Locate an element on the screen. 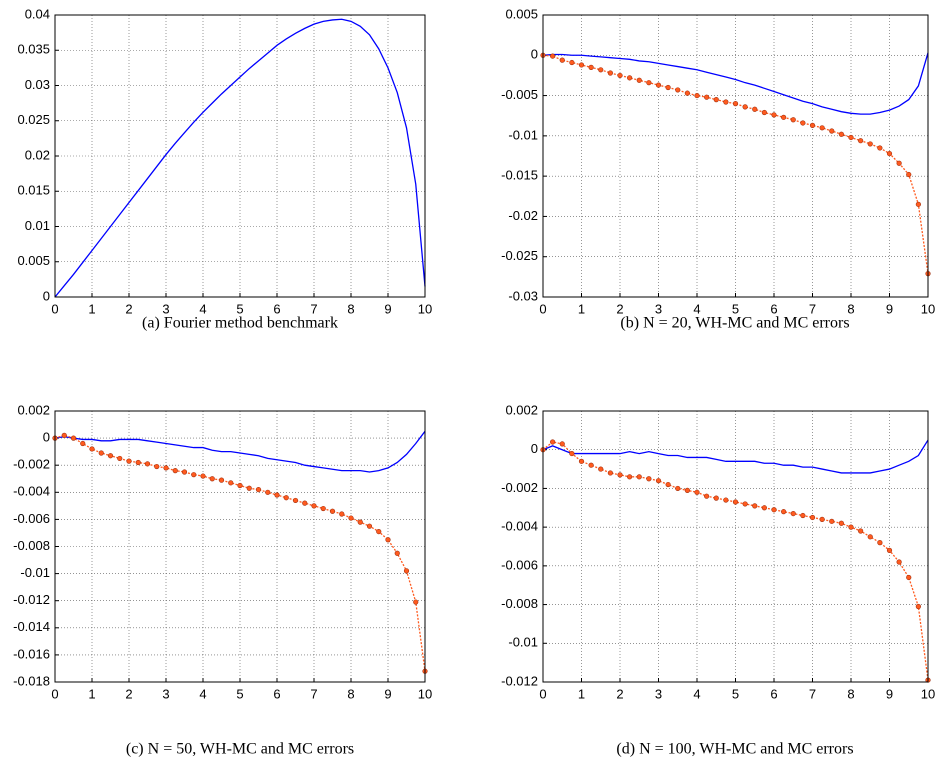 This screenshot has height=764, width=942. y-tick-label: 0.03 is located at coordinates (37, 84).